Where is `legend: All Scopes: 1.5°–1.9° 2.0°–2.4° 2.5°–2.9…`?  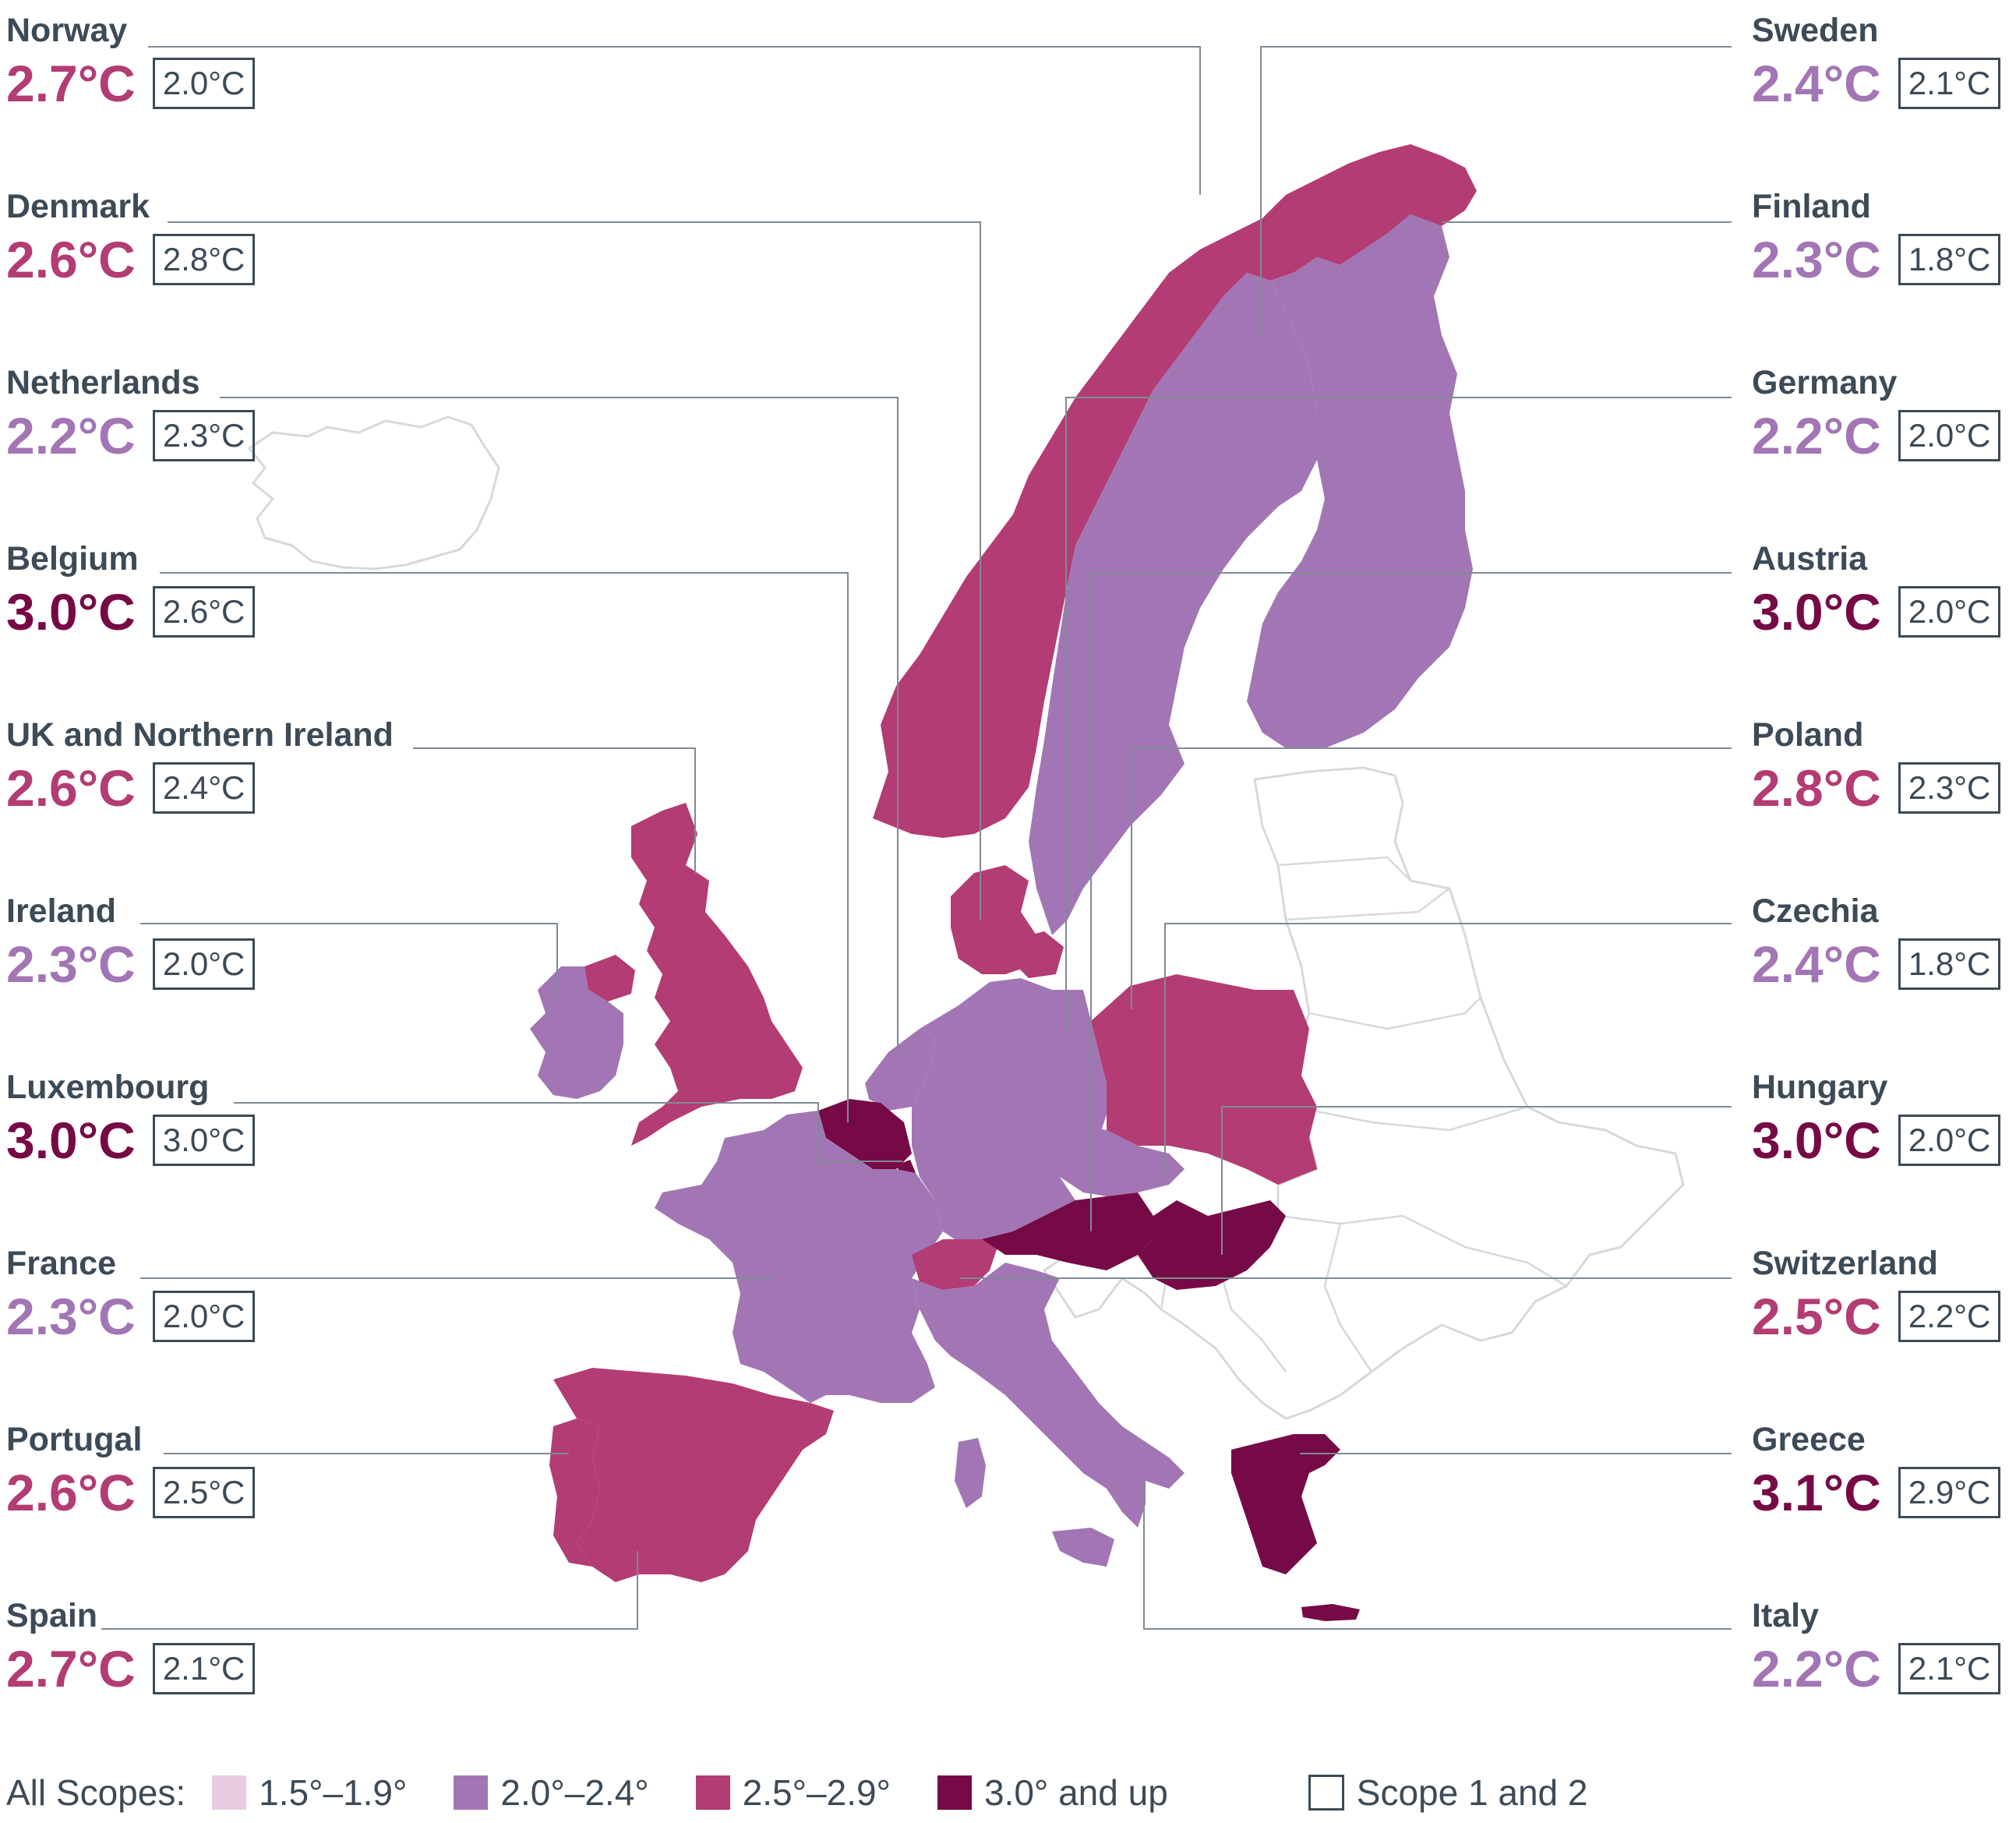
legend: All Scopes: 1.5°–1.9° 2.0°–2.4° 2.5°–2.9… is located at coordinates (796, 1792).